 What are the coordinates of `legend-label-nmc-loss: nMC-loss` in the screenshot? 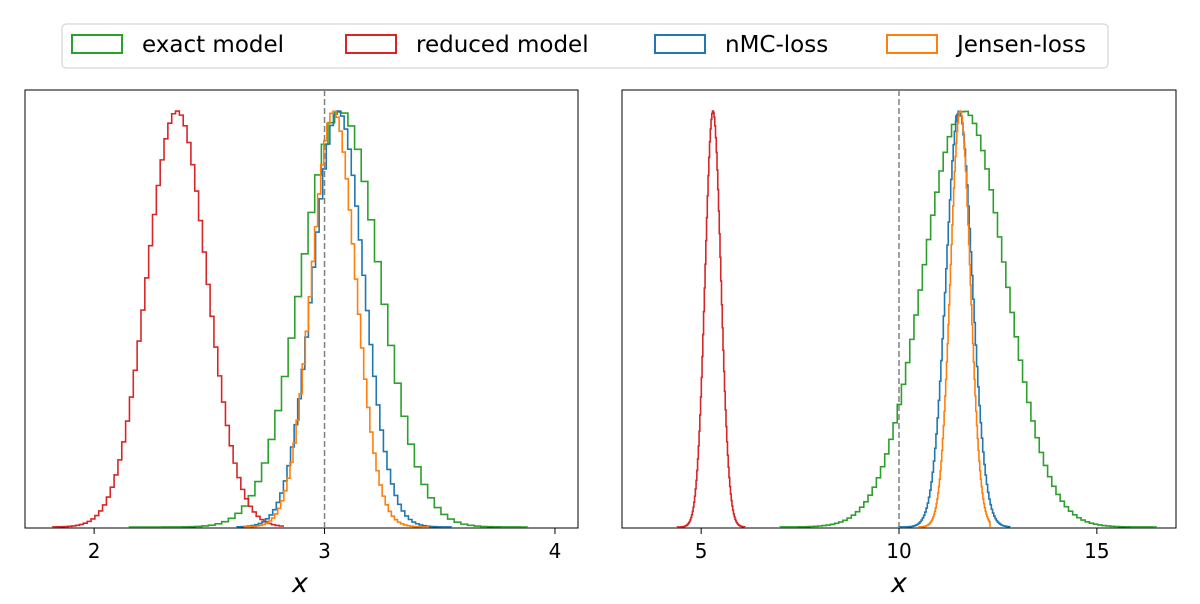 It's located at (776, 45).